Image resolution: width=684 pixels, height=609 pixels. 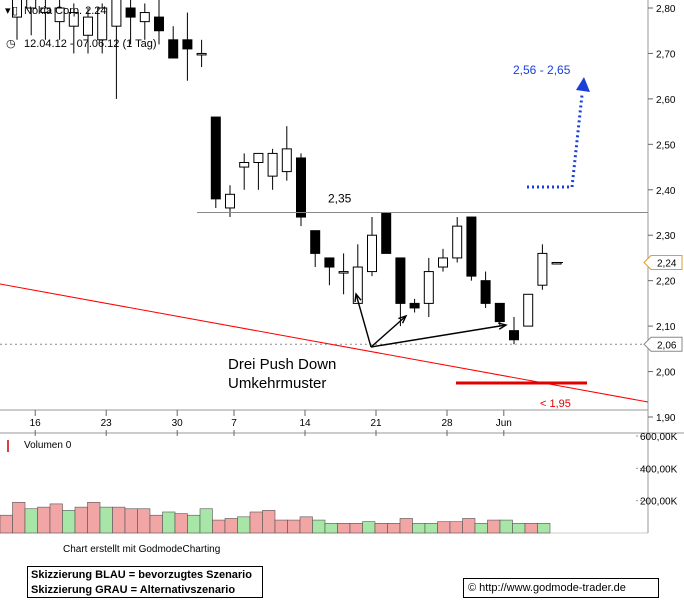 What do you see at coordinates (666, 282) in the screenshot?
I see `y-tick-label: 2,20` at bounding box center [666, 282].